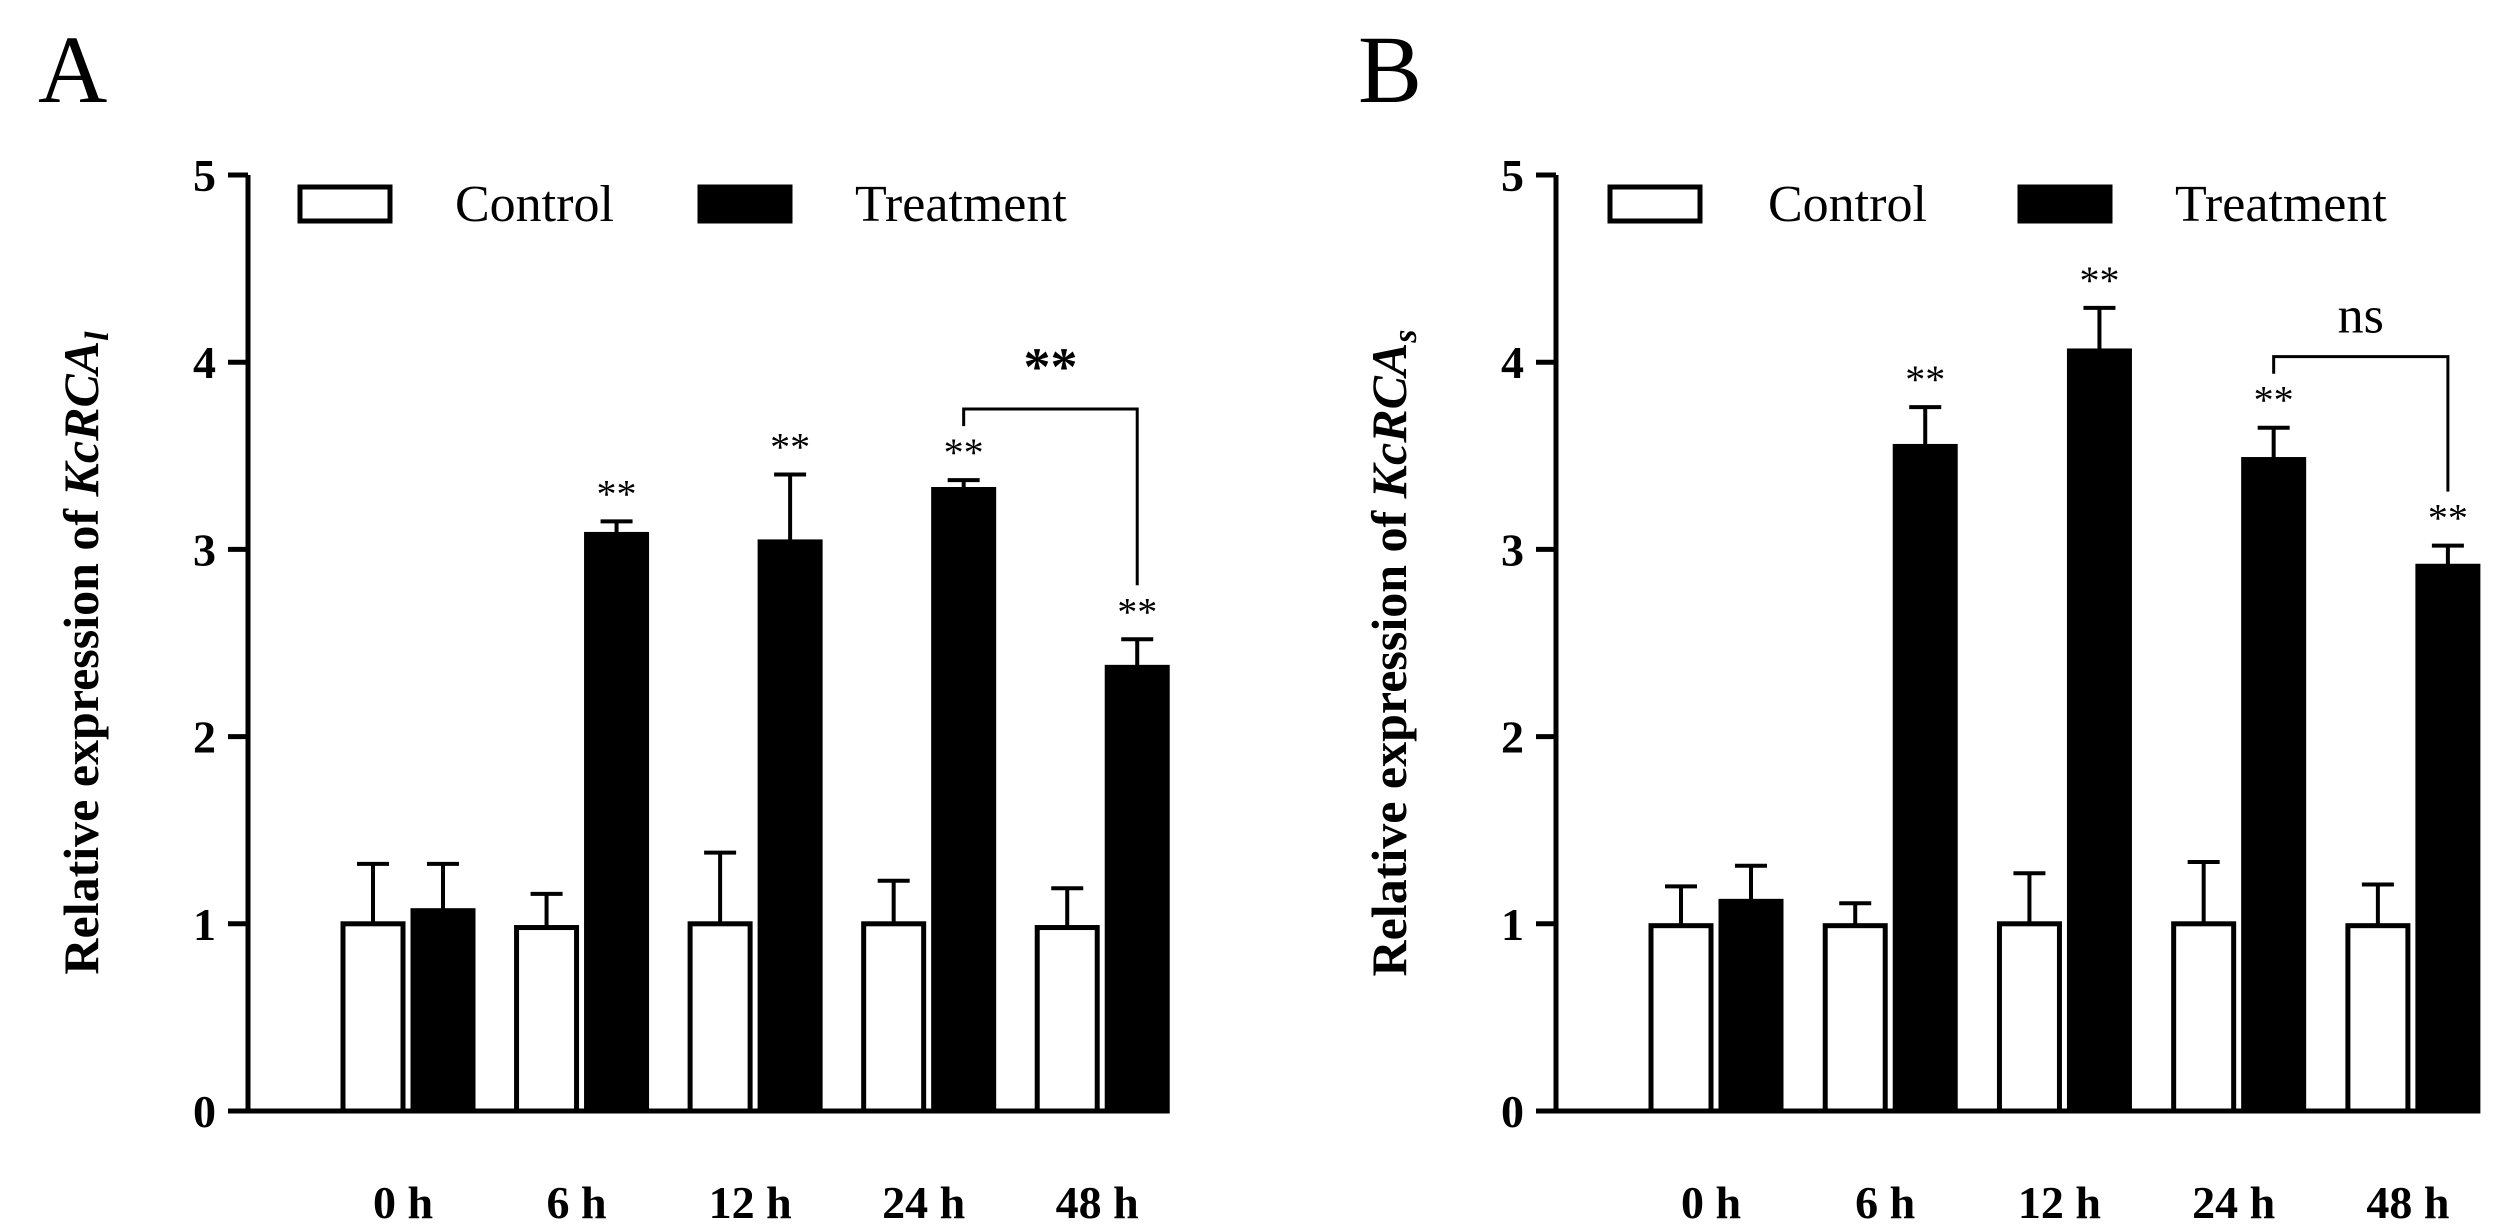 This screenshot has width=2502, height=1231. I want to click on y-axis-label: Relative expression of KcRCAl, so click(84, 653).